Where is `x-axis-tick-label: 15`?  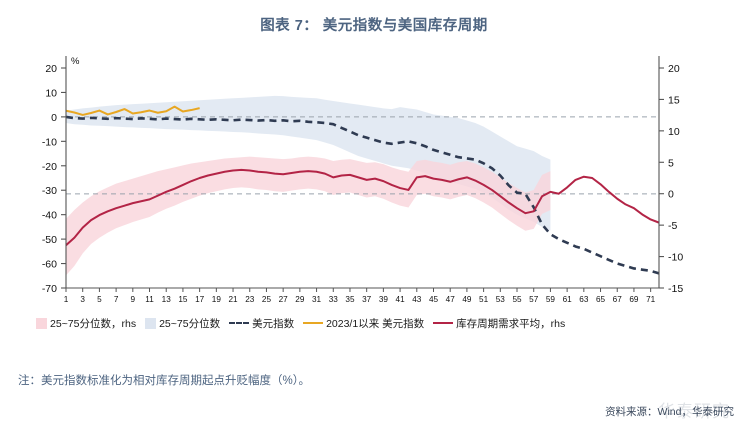
x-axis-tick-label: 15 is located at coordinates (183, 299).